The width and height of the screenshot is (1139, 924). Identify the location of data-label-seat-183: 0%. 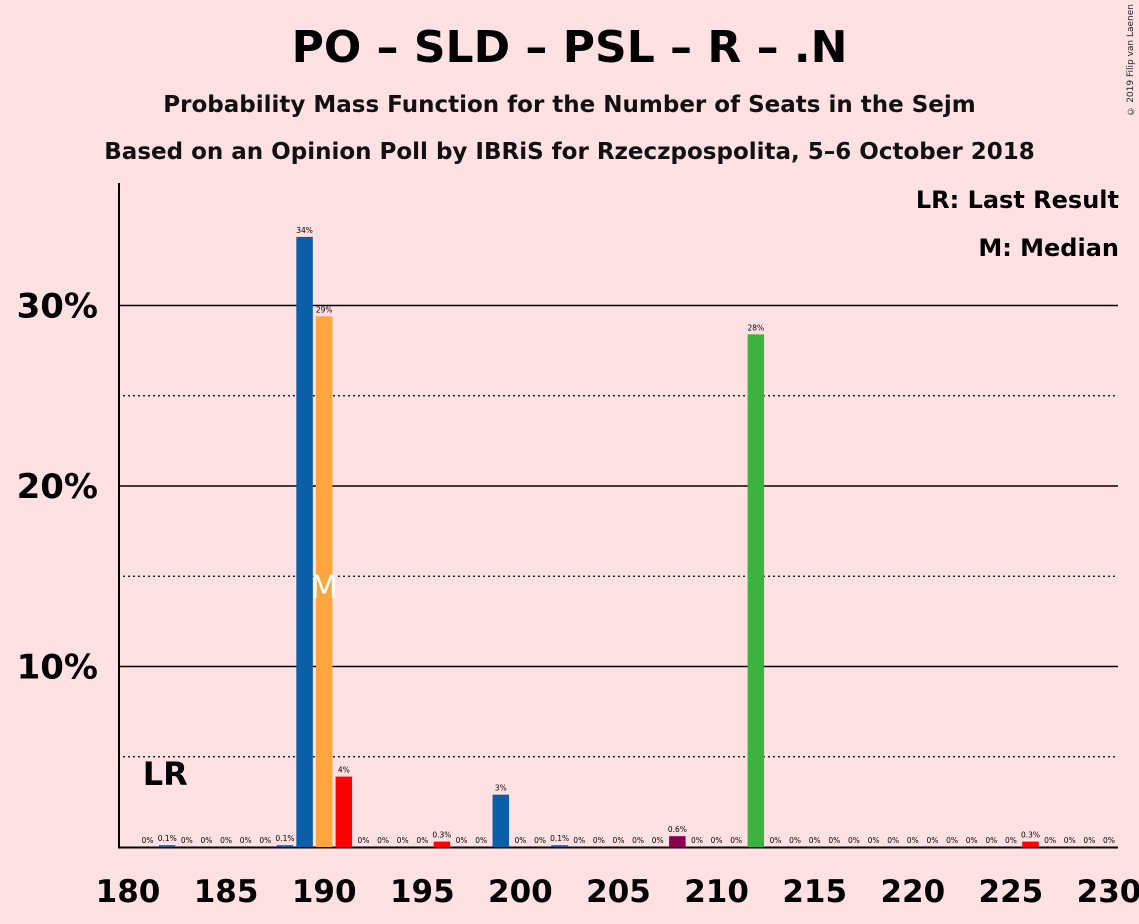
(187, 840).